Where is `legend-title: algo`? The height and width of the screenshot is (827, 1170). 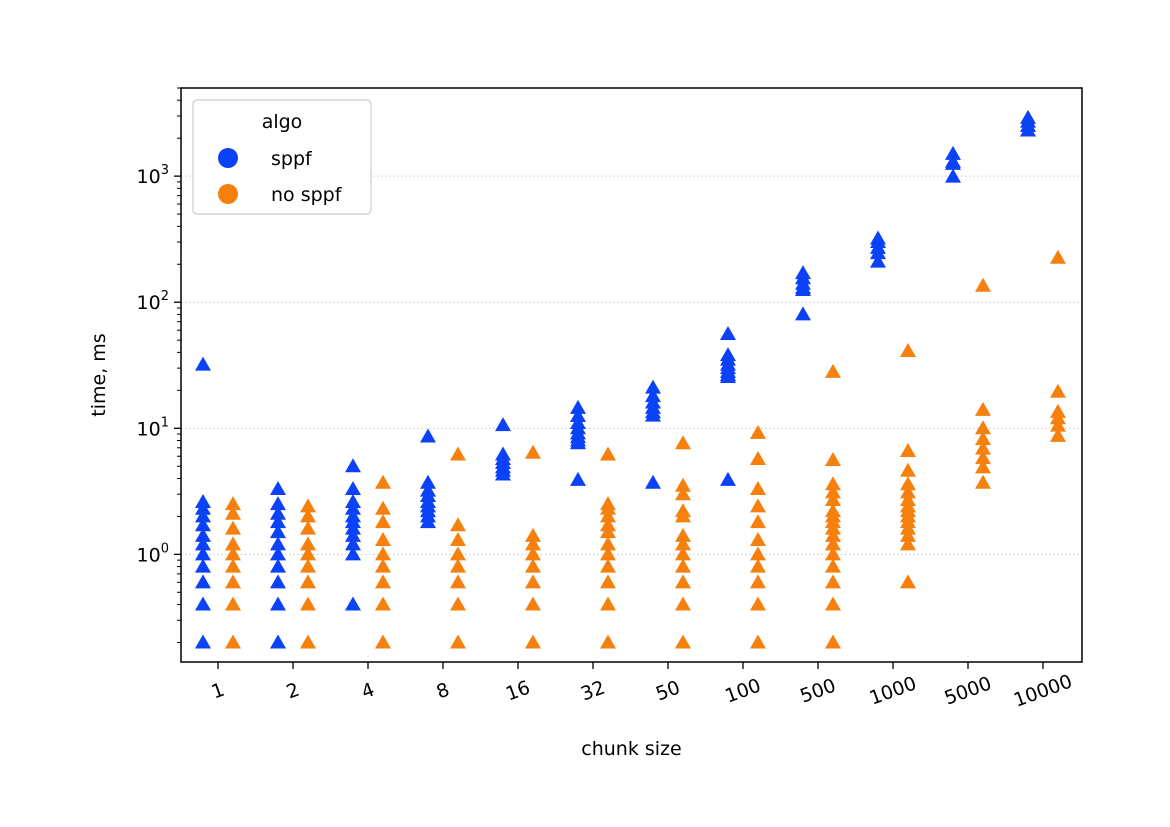 legend-title: algo is located at coordinates (282, 122).